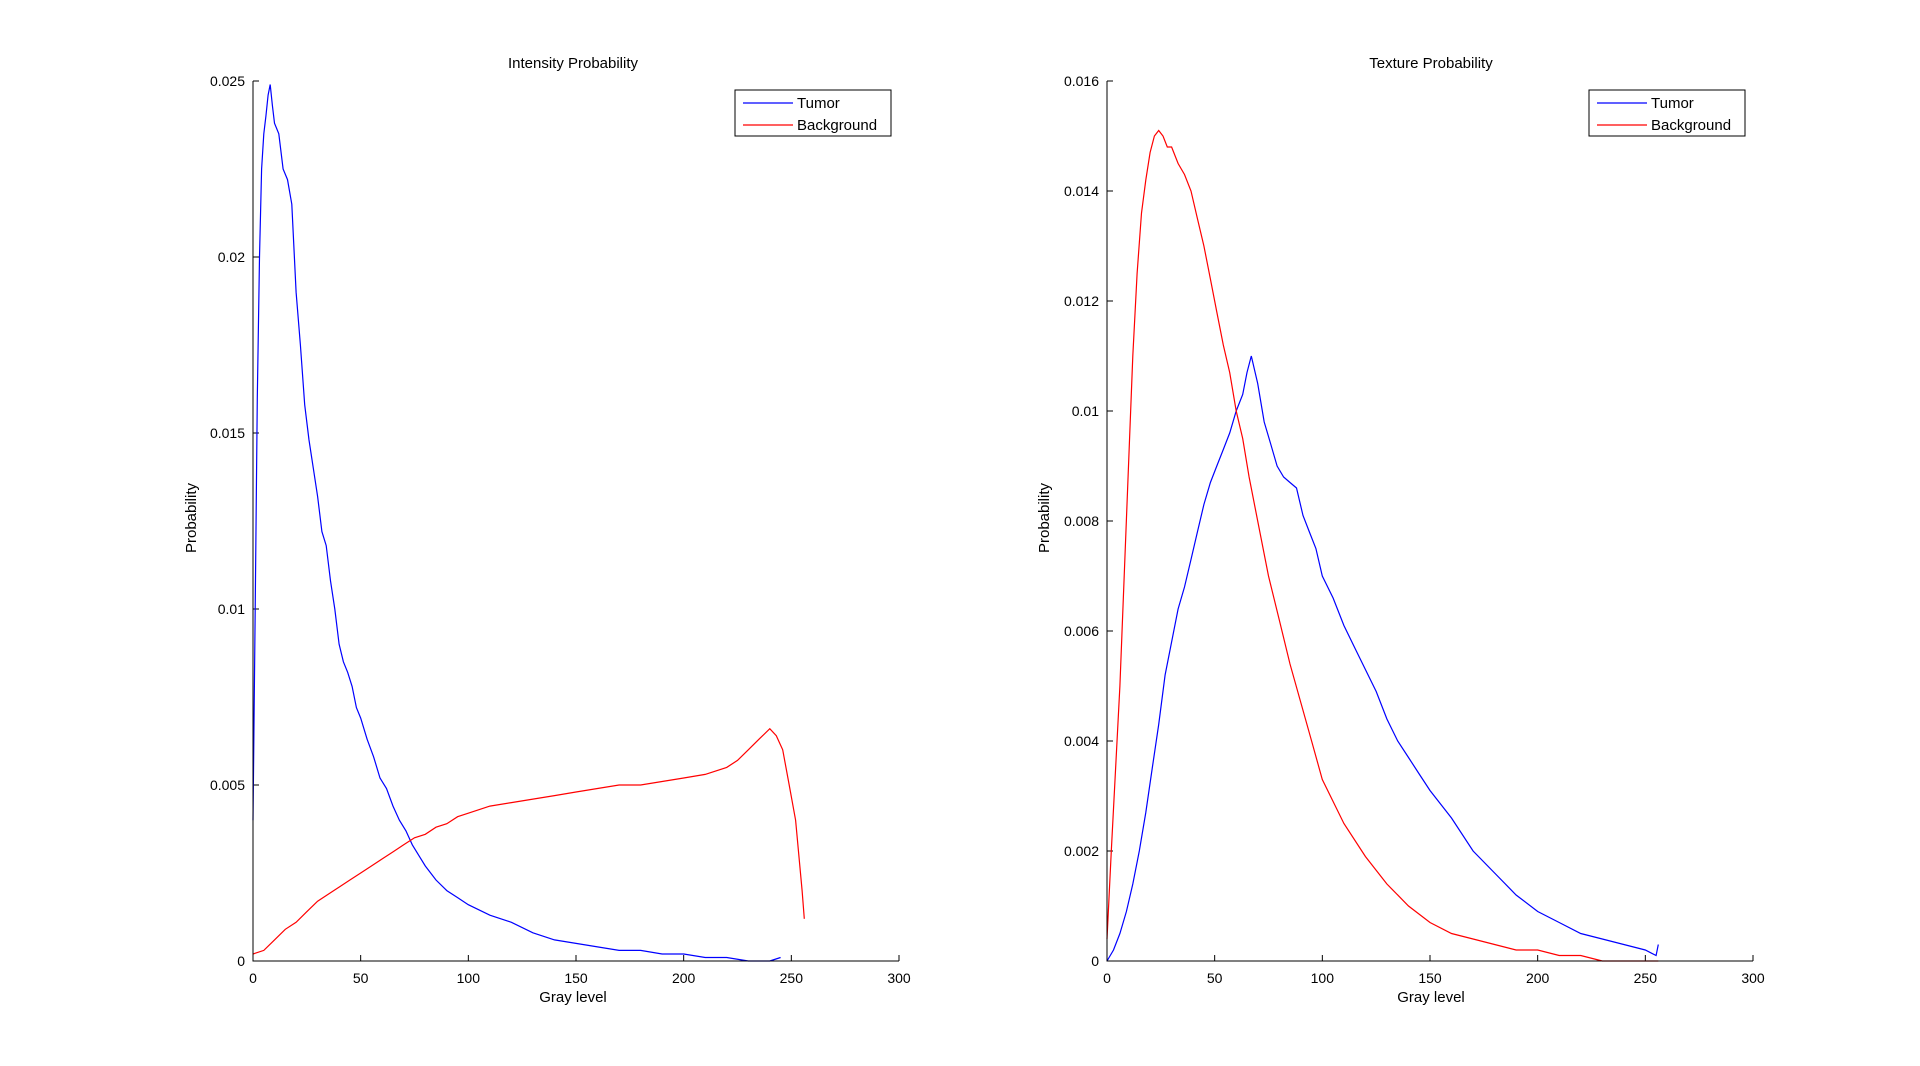 The width and height of the screenshot is (1920, 1066). What do you see at coordinates (528, 841) in the screenshot?
I see `series-line-background` at bounding box center [528, 841].